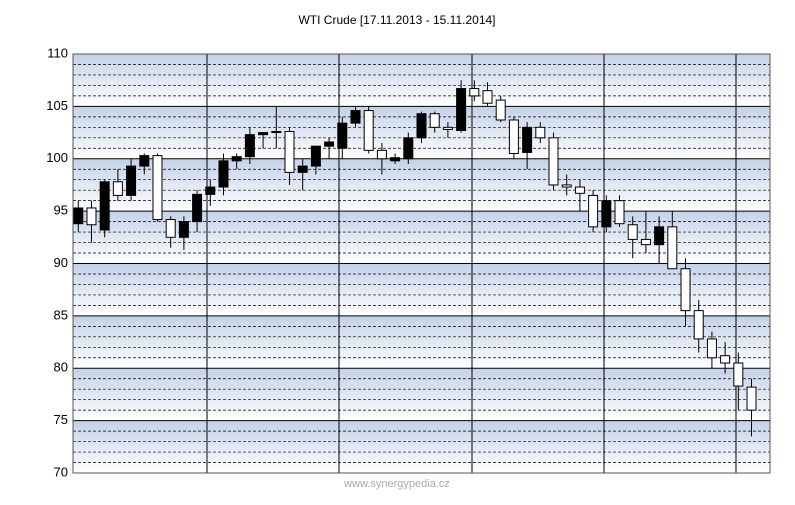 Image resolution: width=795 pixels, height=505 pixels. What do you see at coordinates (57, 157) in the screenshot?
I see `y-tick-label: 100` at bounding box center [57, 157].